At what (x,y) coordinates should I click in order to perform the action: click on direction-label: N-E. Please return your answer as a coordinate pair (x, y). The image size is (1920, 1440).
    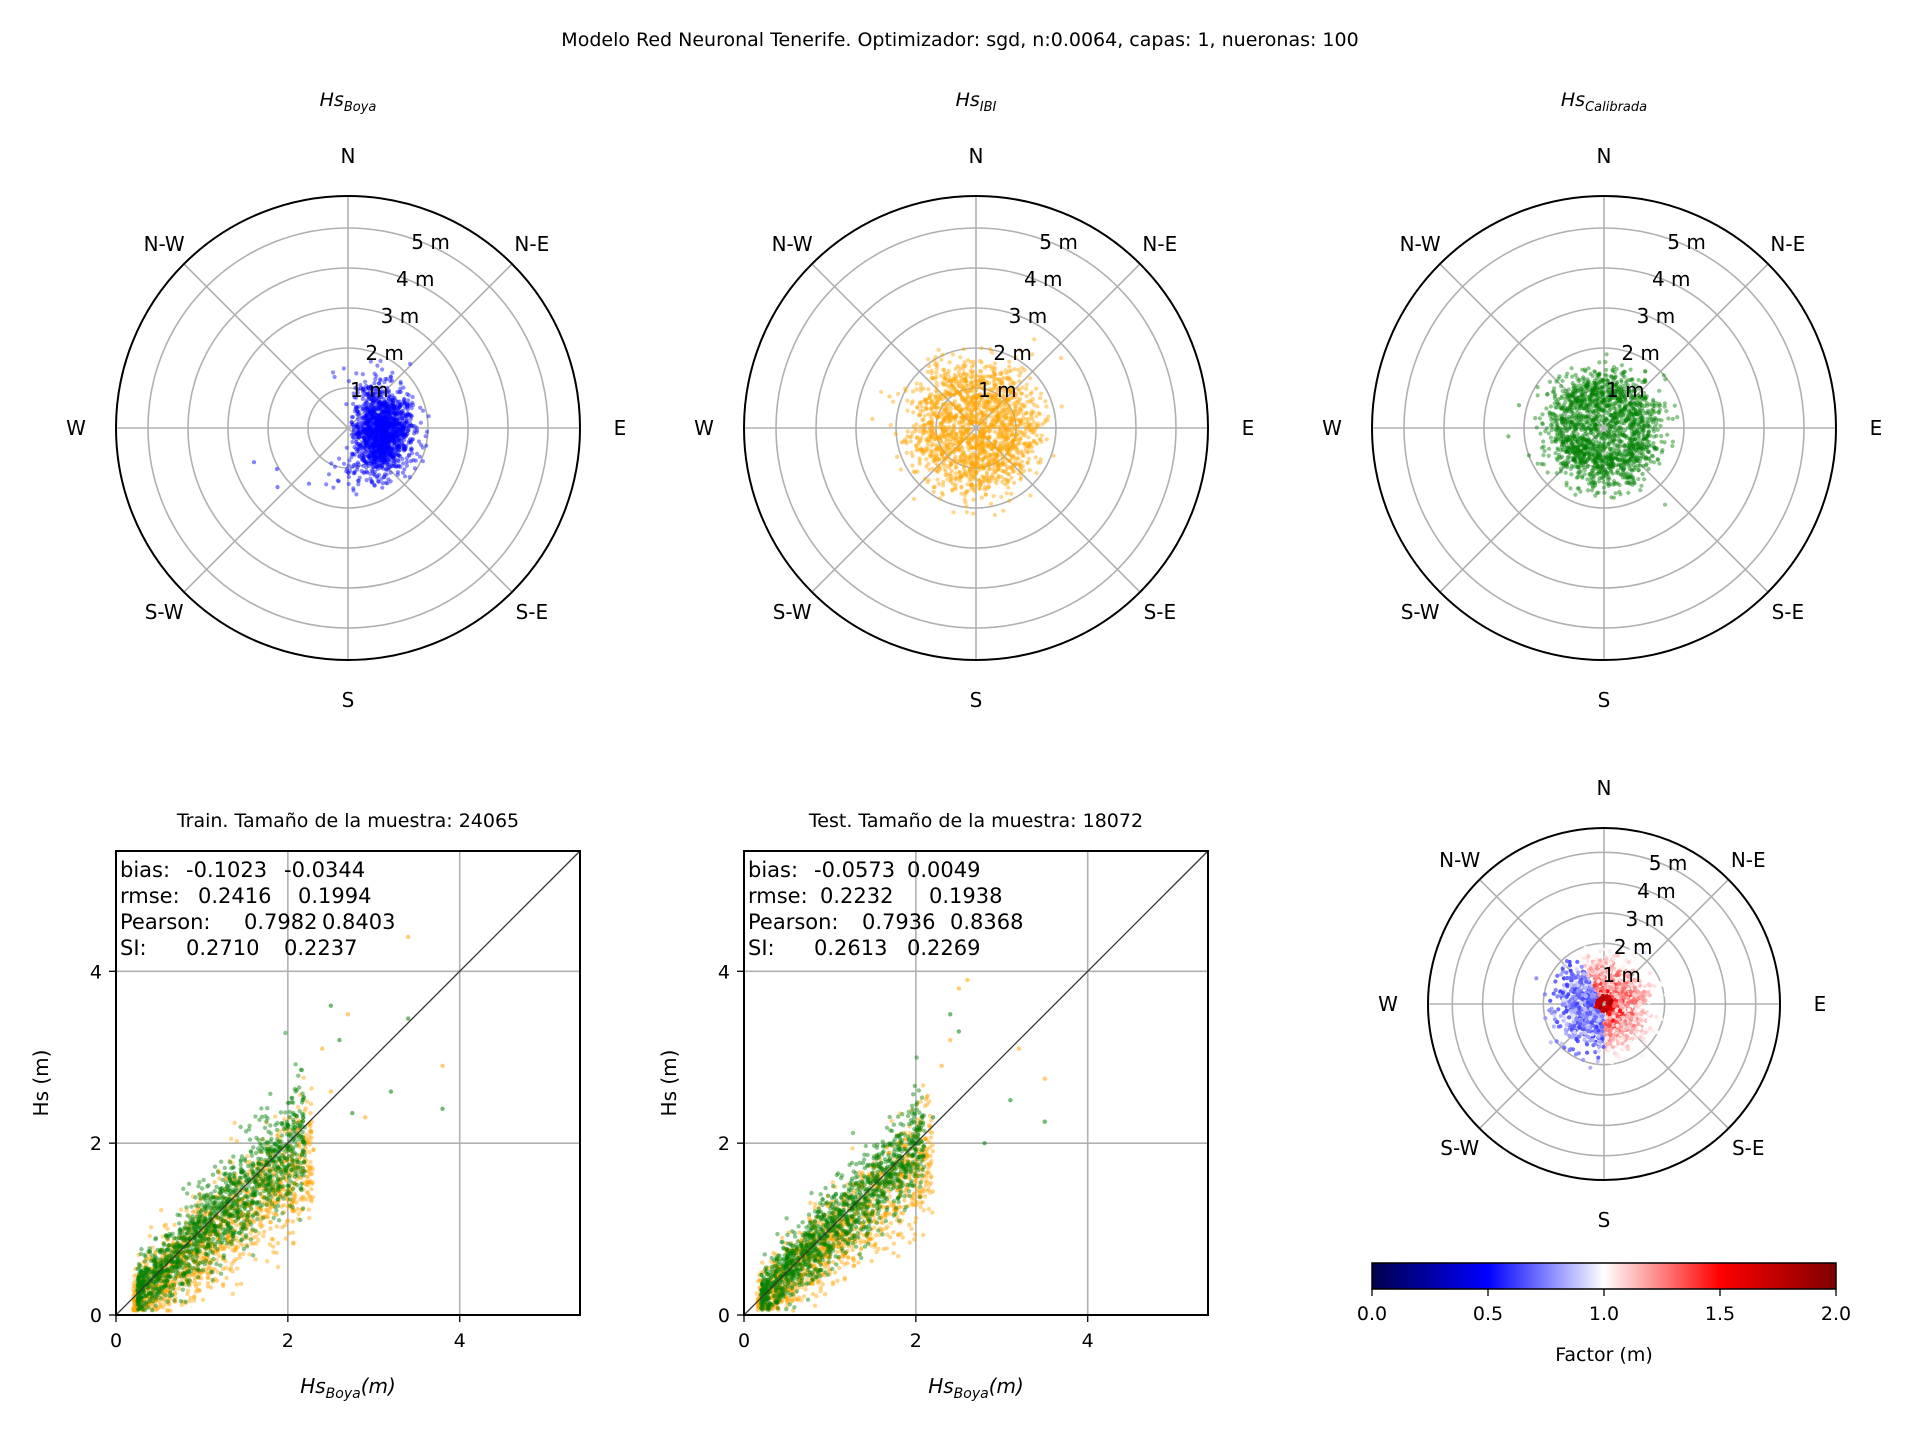
    Looking at the image, I should click on (531, 244).